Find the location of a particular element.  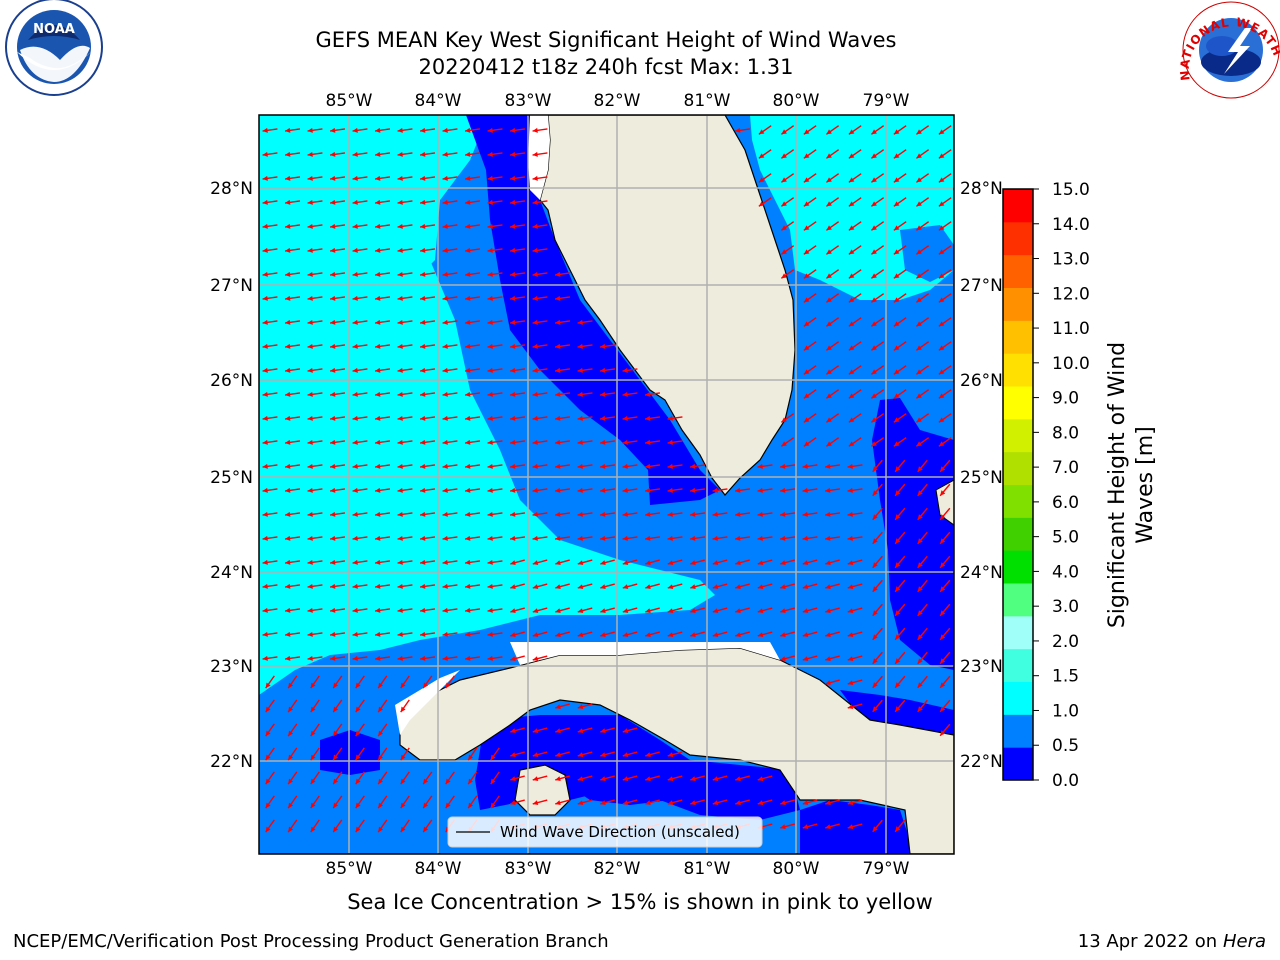

florida-landmass is located at coordinates (667, 305).